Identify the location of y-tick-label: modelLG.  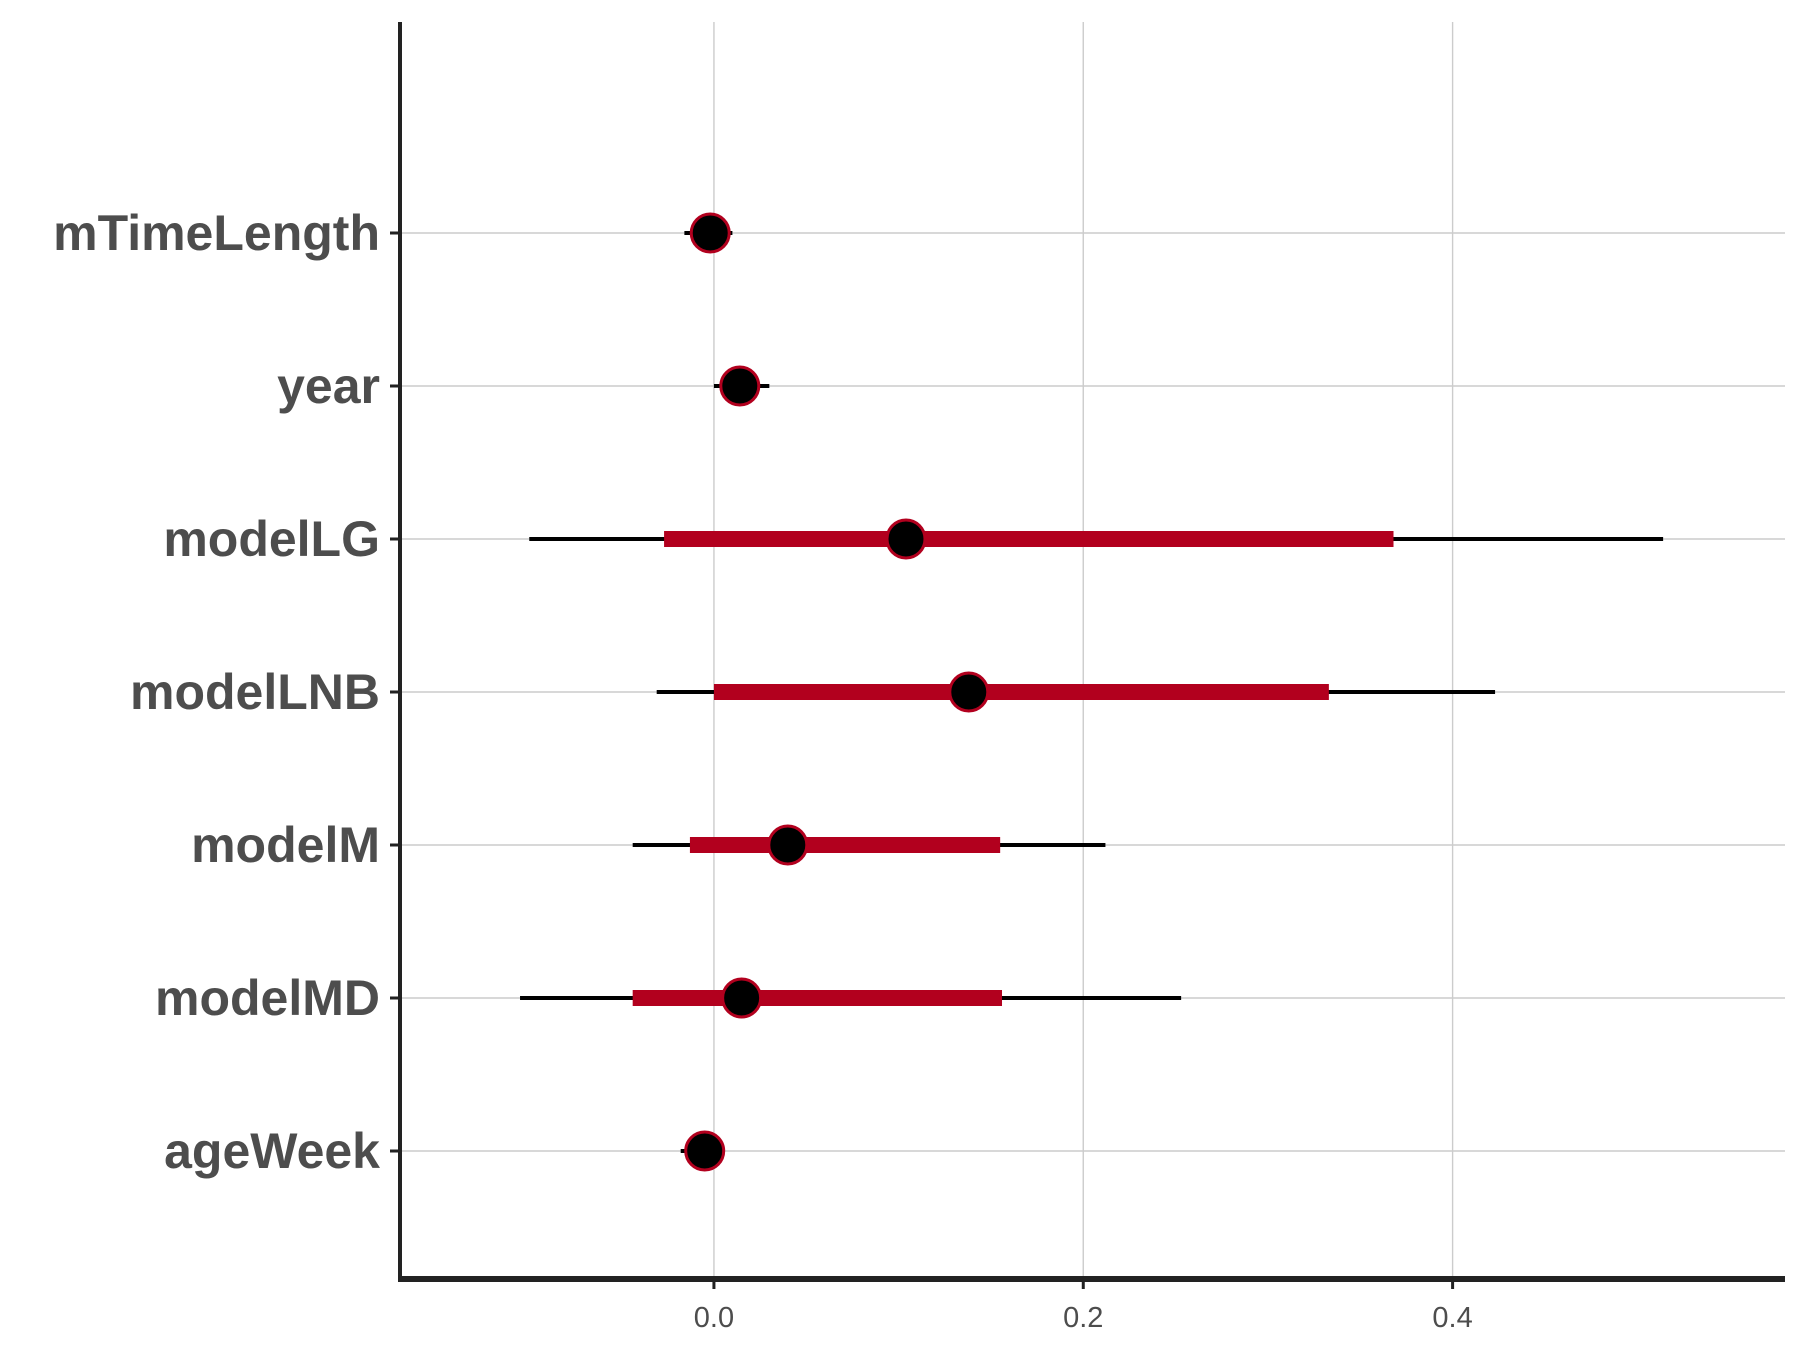
(271, 539).